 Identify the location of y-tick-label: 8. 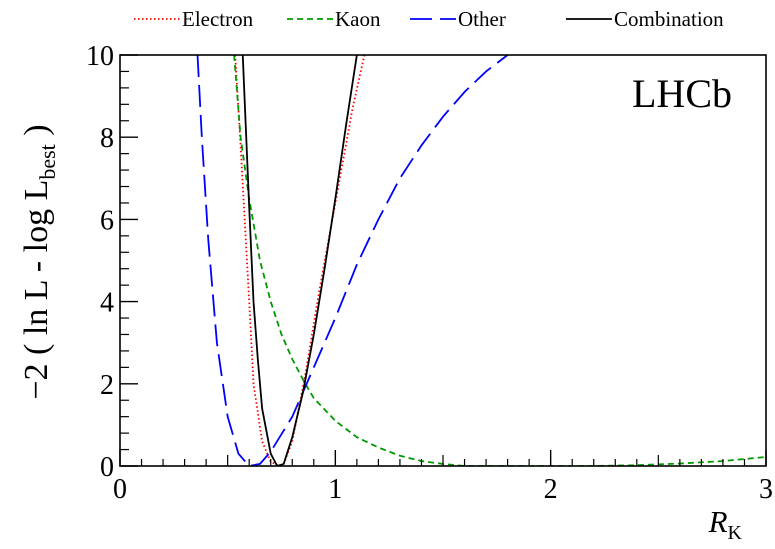
(107, 138).